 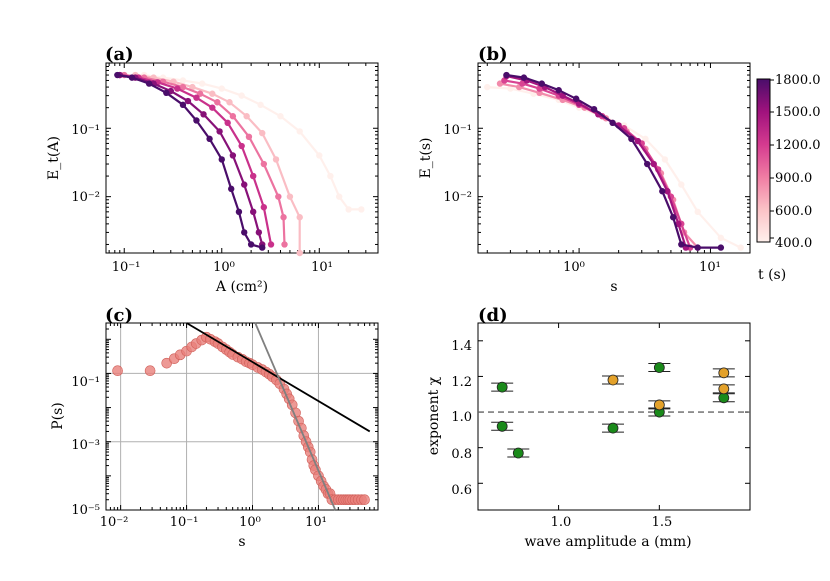 I want to click on panel-b-ytick-label: 10⁻¹, so click(x=457, y=130).